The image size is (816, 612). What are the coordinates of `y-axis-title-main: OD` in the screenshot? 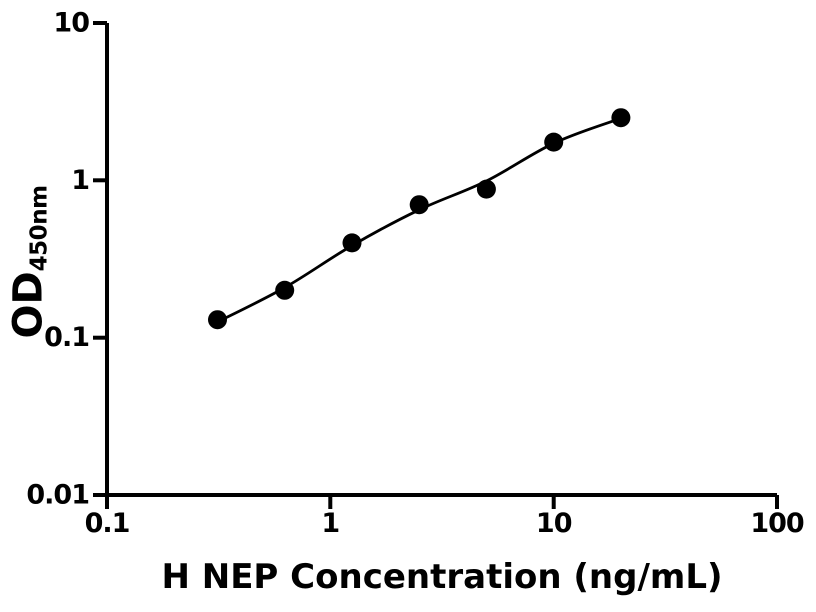 It's located at (28, 305).